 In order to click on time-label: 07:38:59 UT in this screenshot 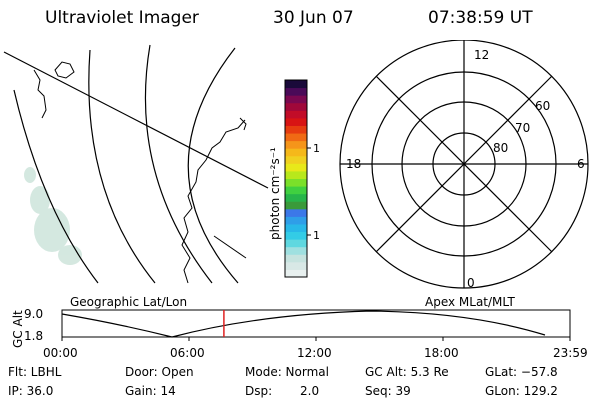, I will do `click(480, 18)`.